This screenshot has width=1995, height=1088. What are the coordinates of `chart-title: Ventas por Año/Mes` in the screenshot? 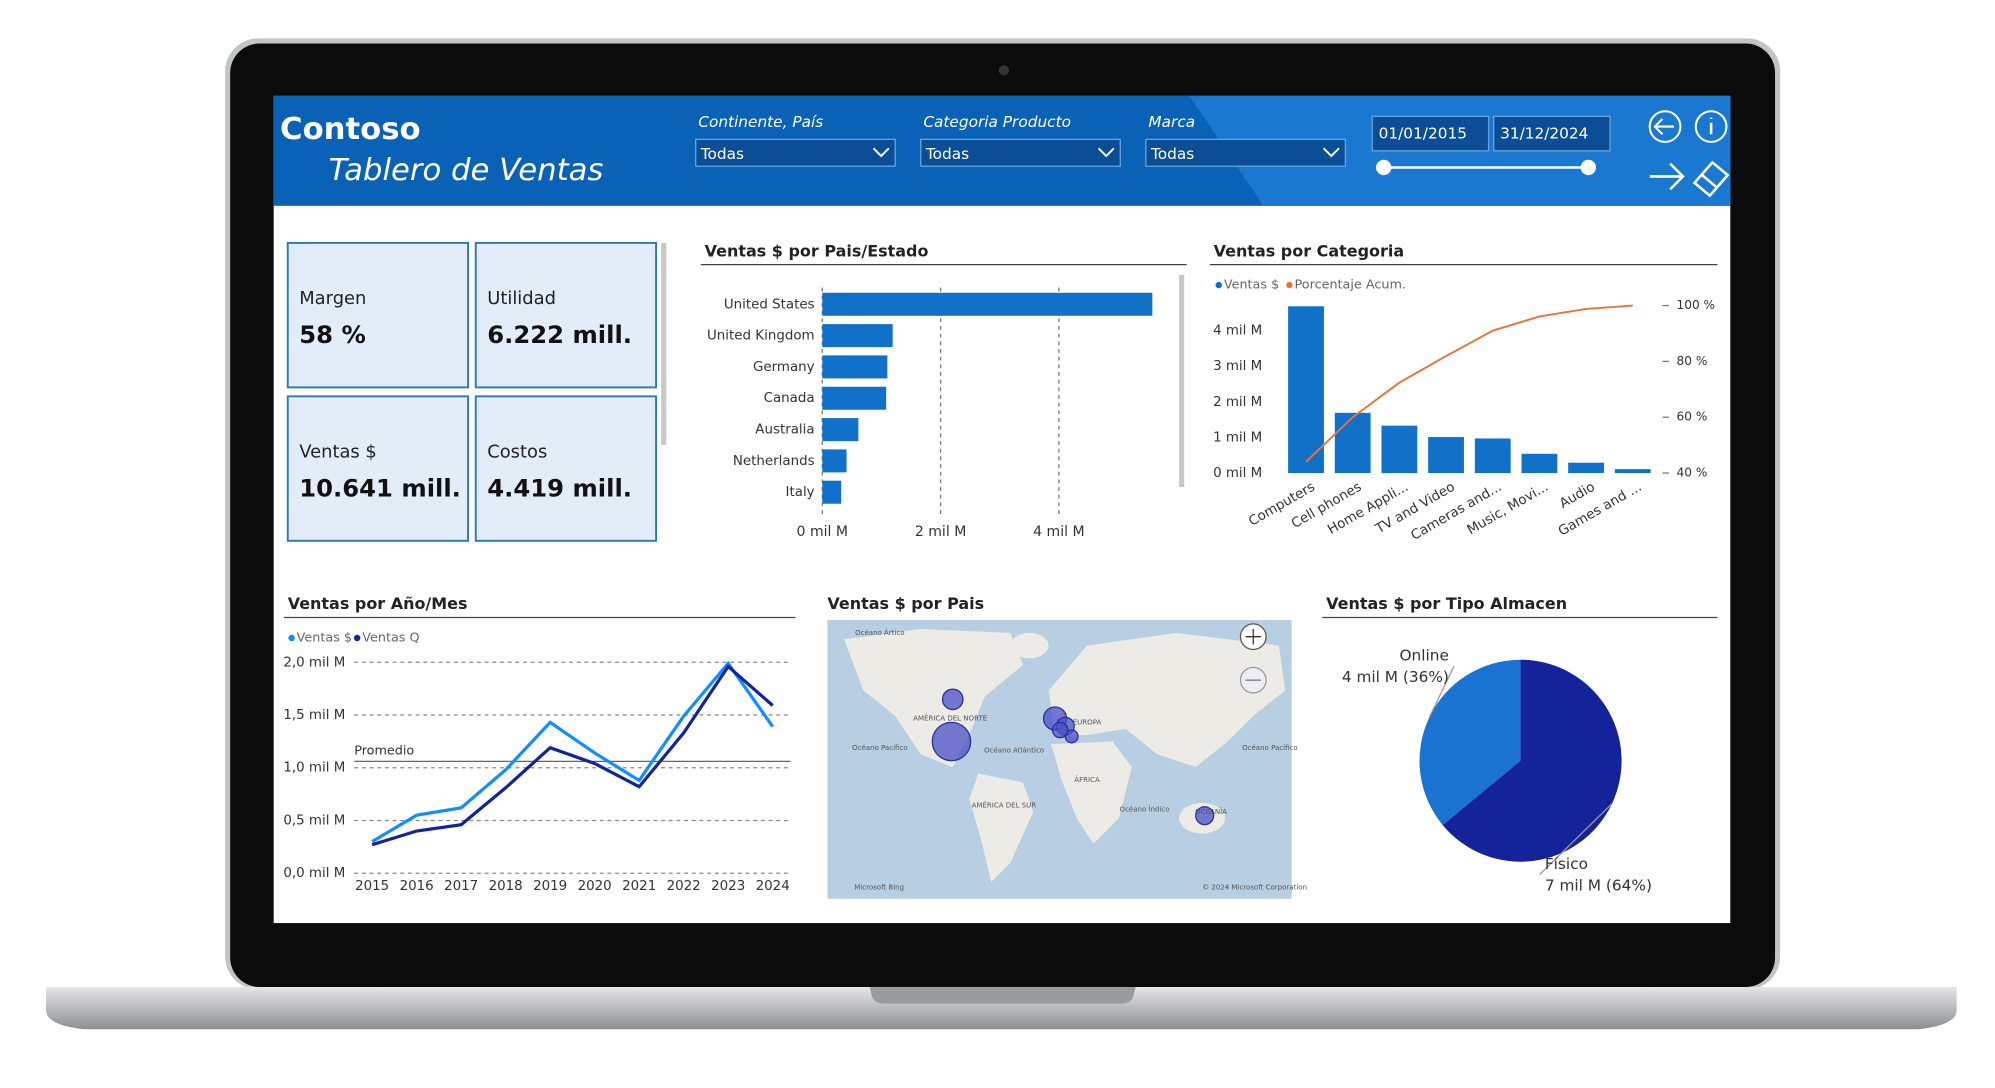 It's located at (378, 603).